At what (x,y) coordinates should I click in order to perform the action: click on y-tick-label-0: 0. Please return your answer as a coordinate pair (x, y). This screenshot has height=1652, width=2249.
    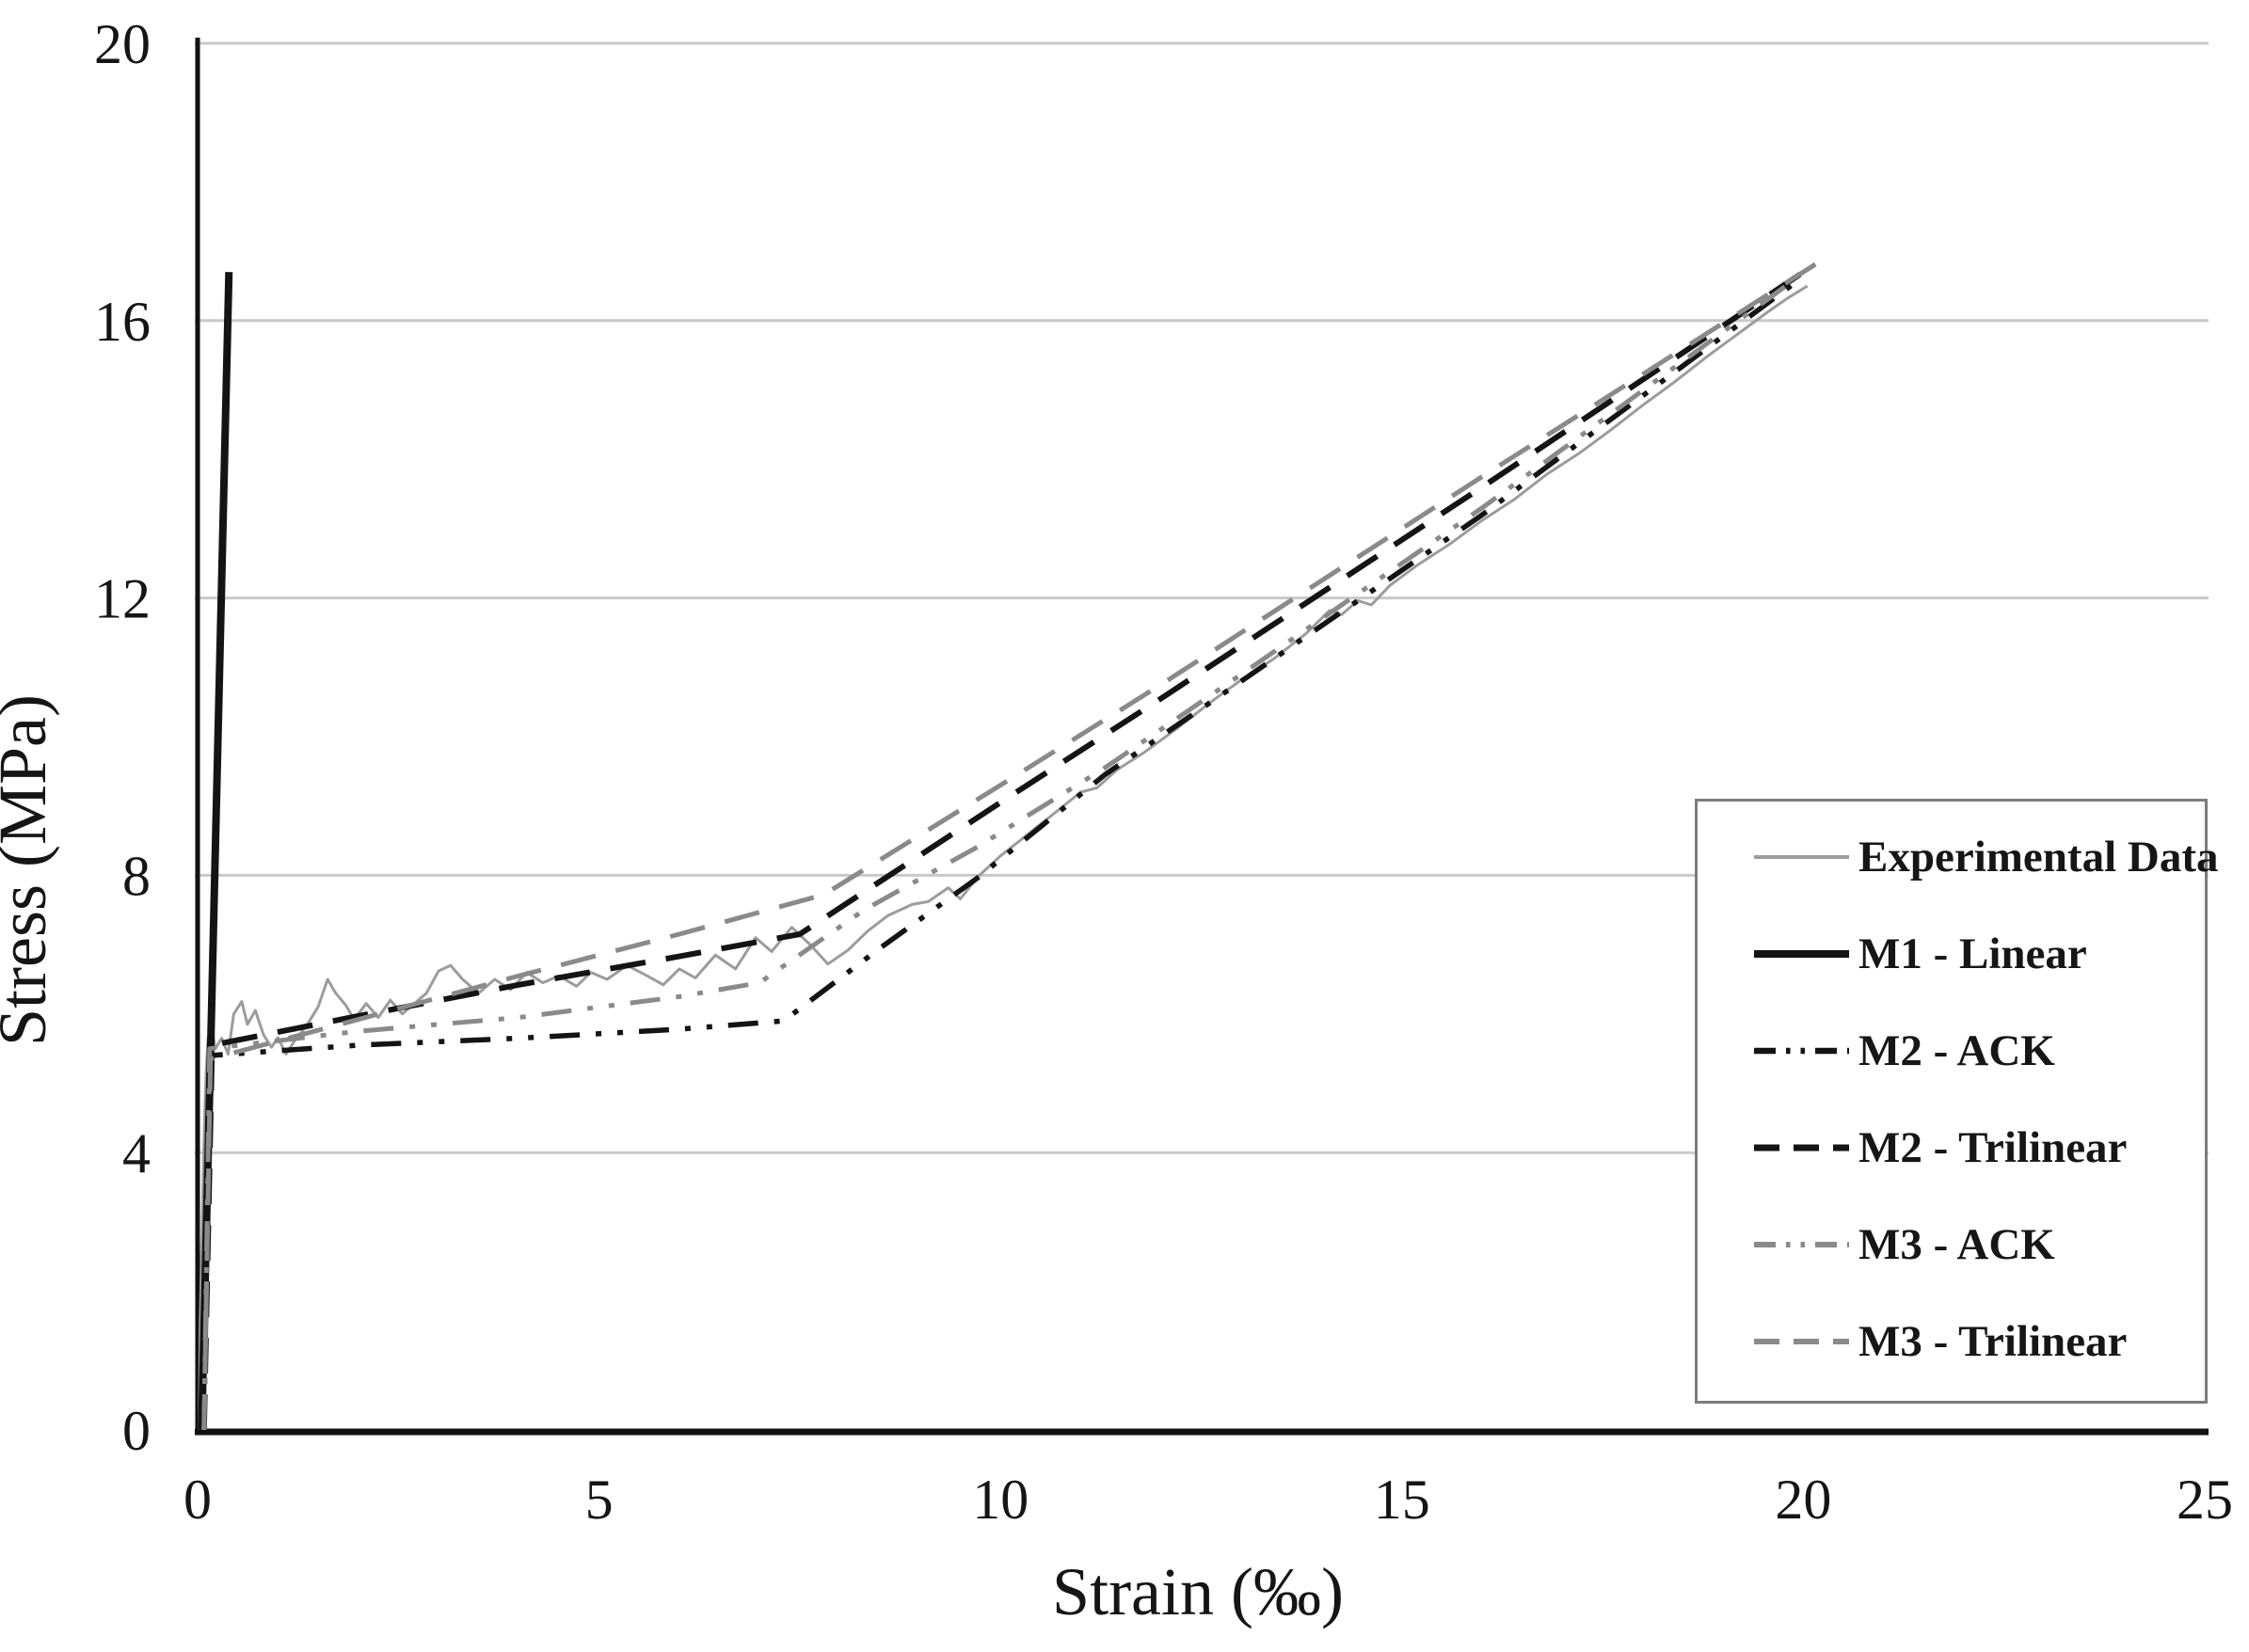
    Looking at the image, I should click on (137, 1431).